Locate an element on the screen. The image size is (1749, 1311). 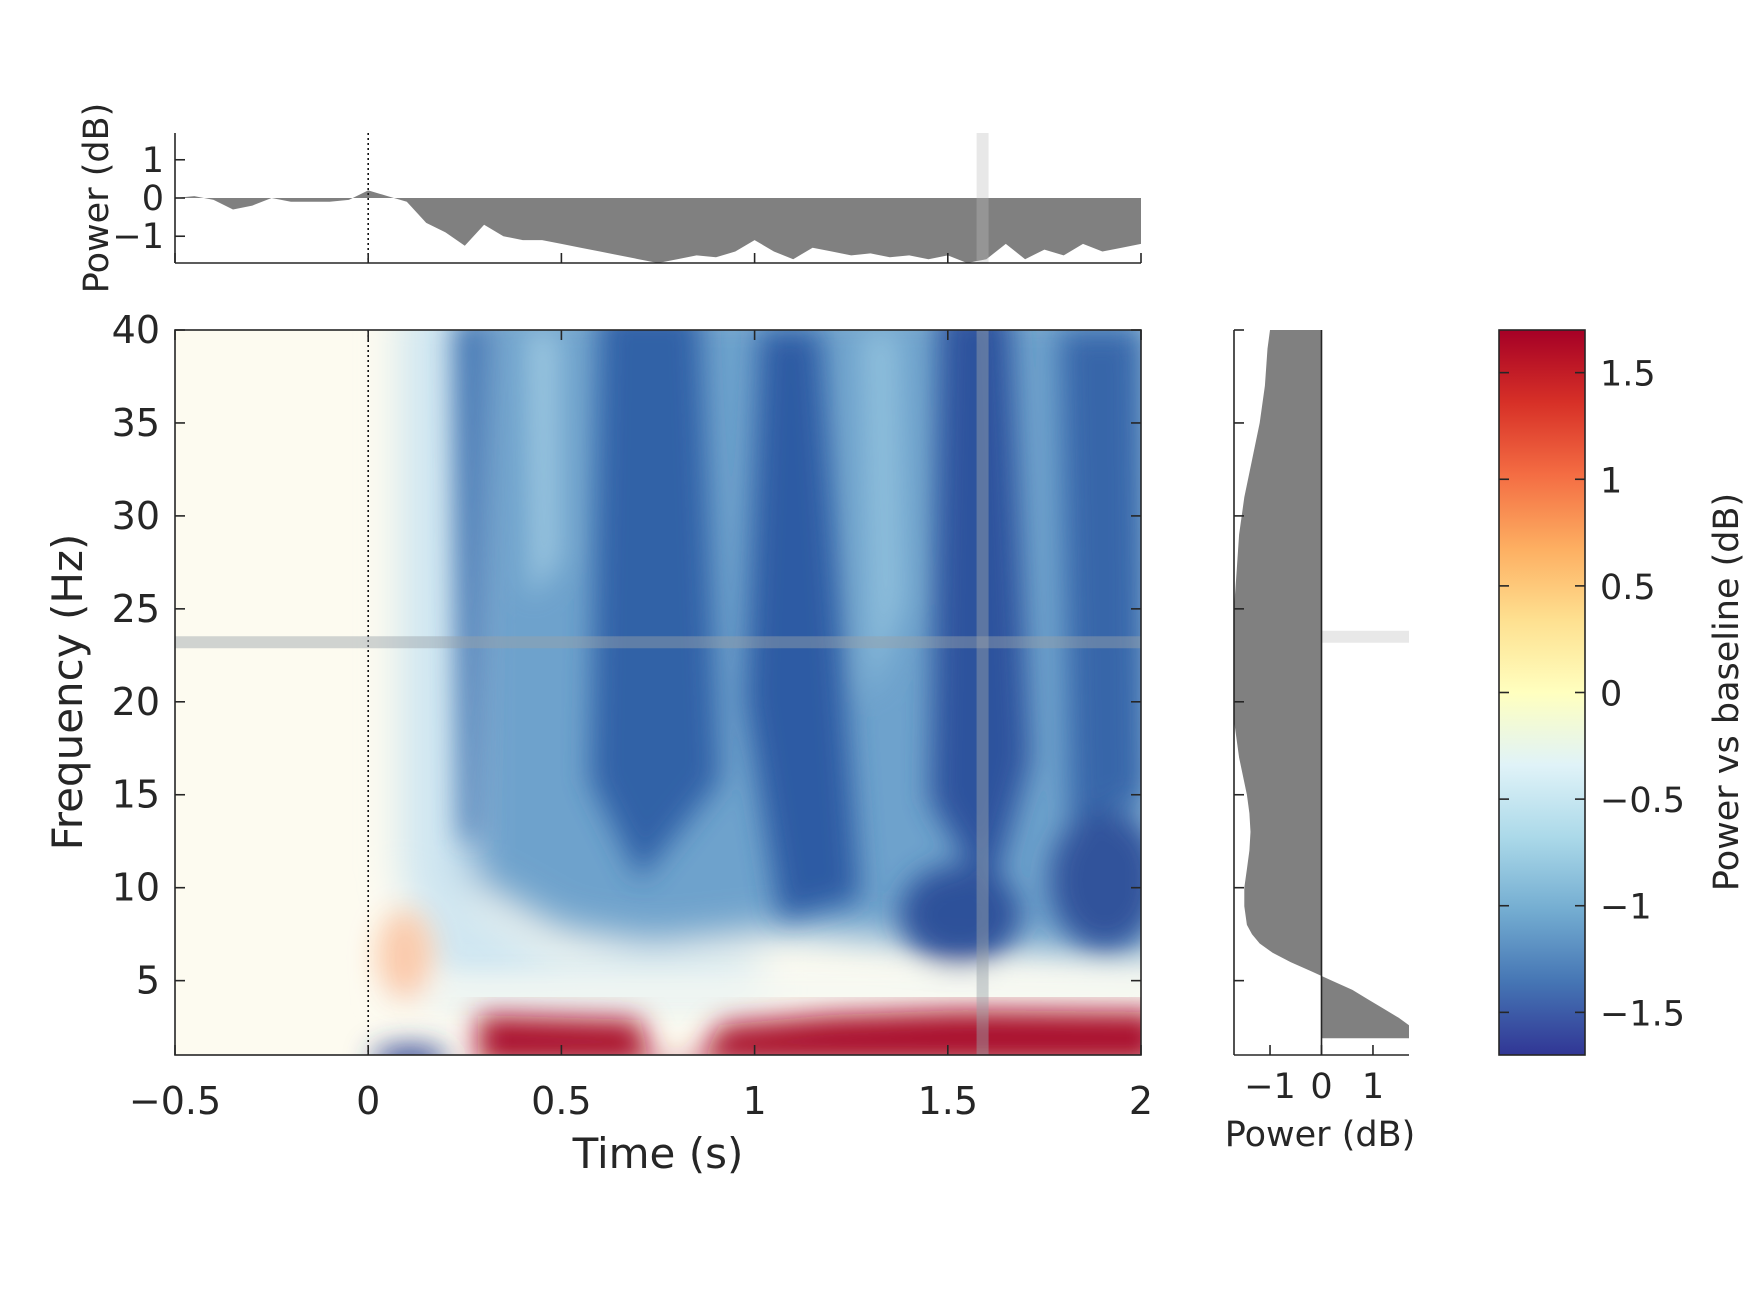
heatmap-early-increase is located at coordinates (405, 955).